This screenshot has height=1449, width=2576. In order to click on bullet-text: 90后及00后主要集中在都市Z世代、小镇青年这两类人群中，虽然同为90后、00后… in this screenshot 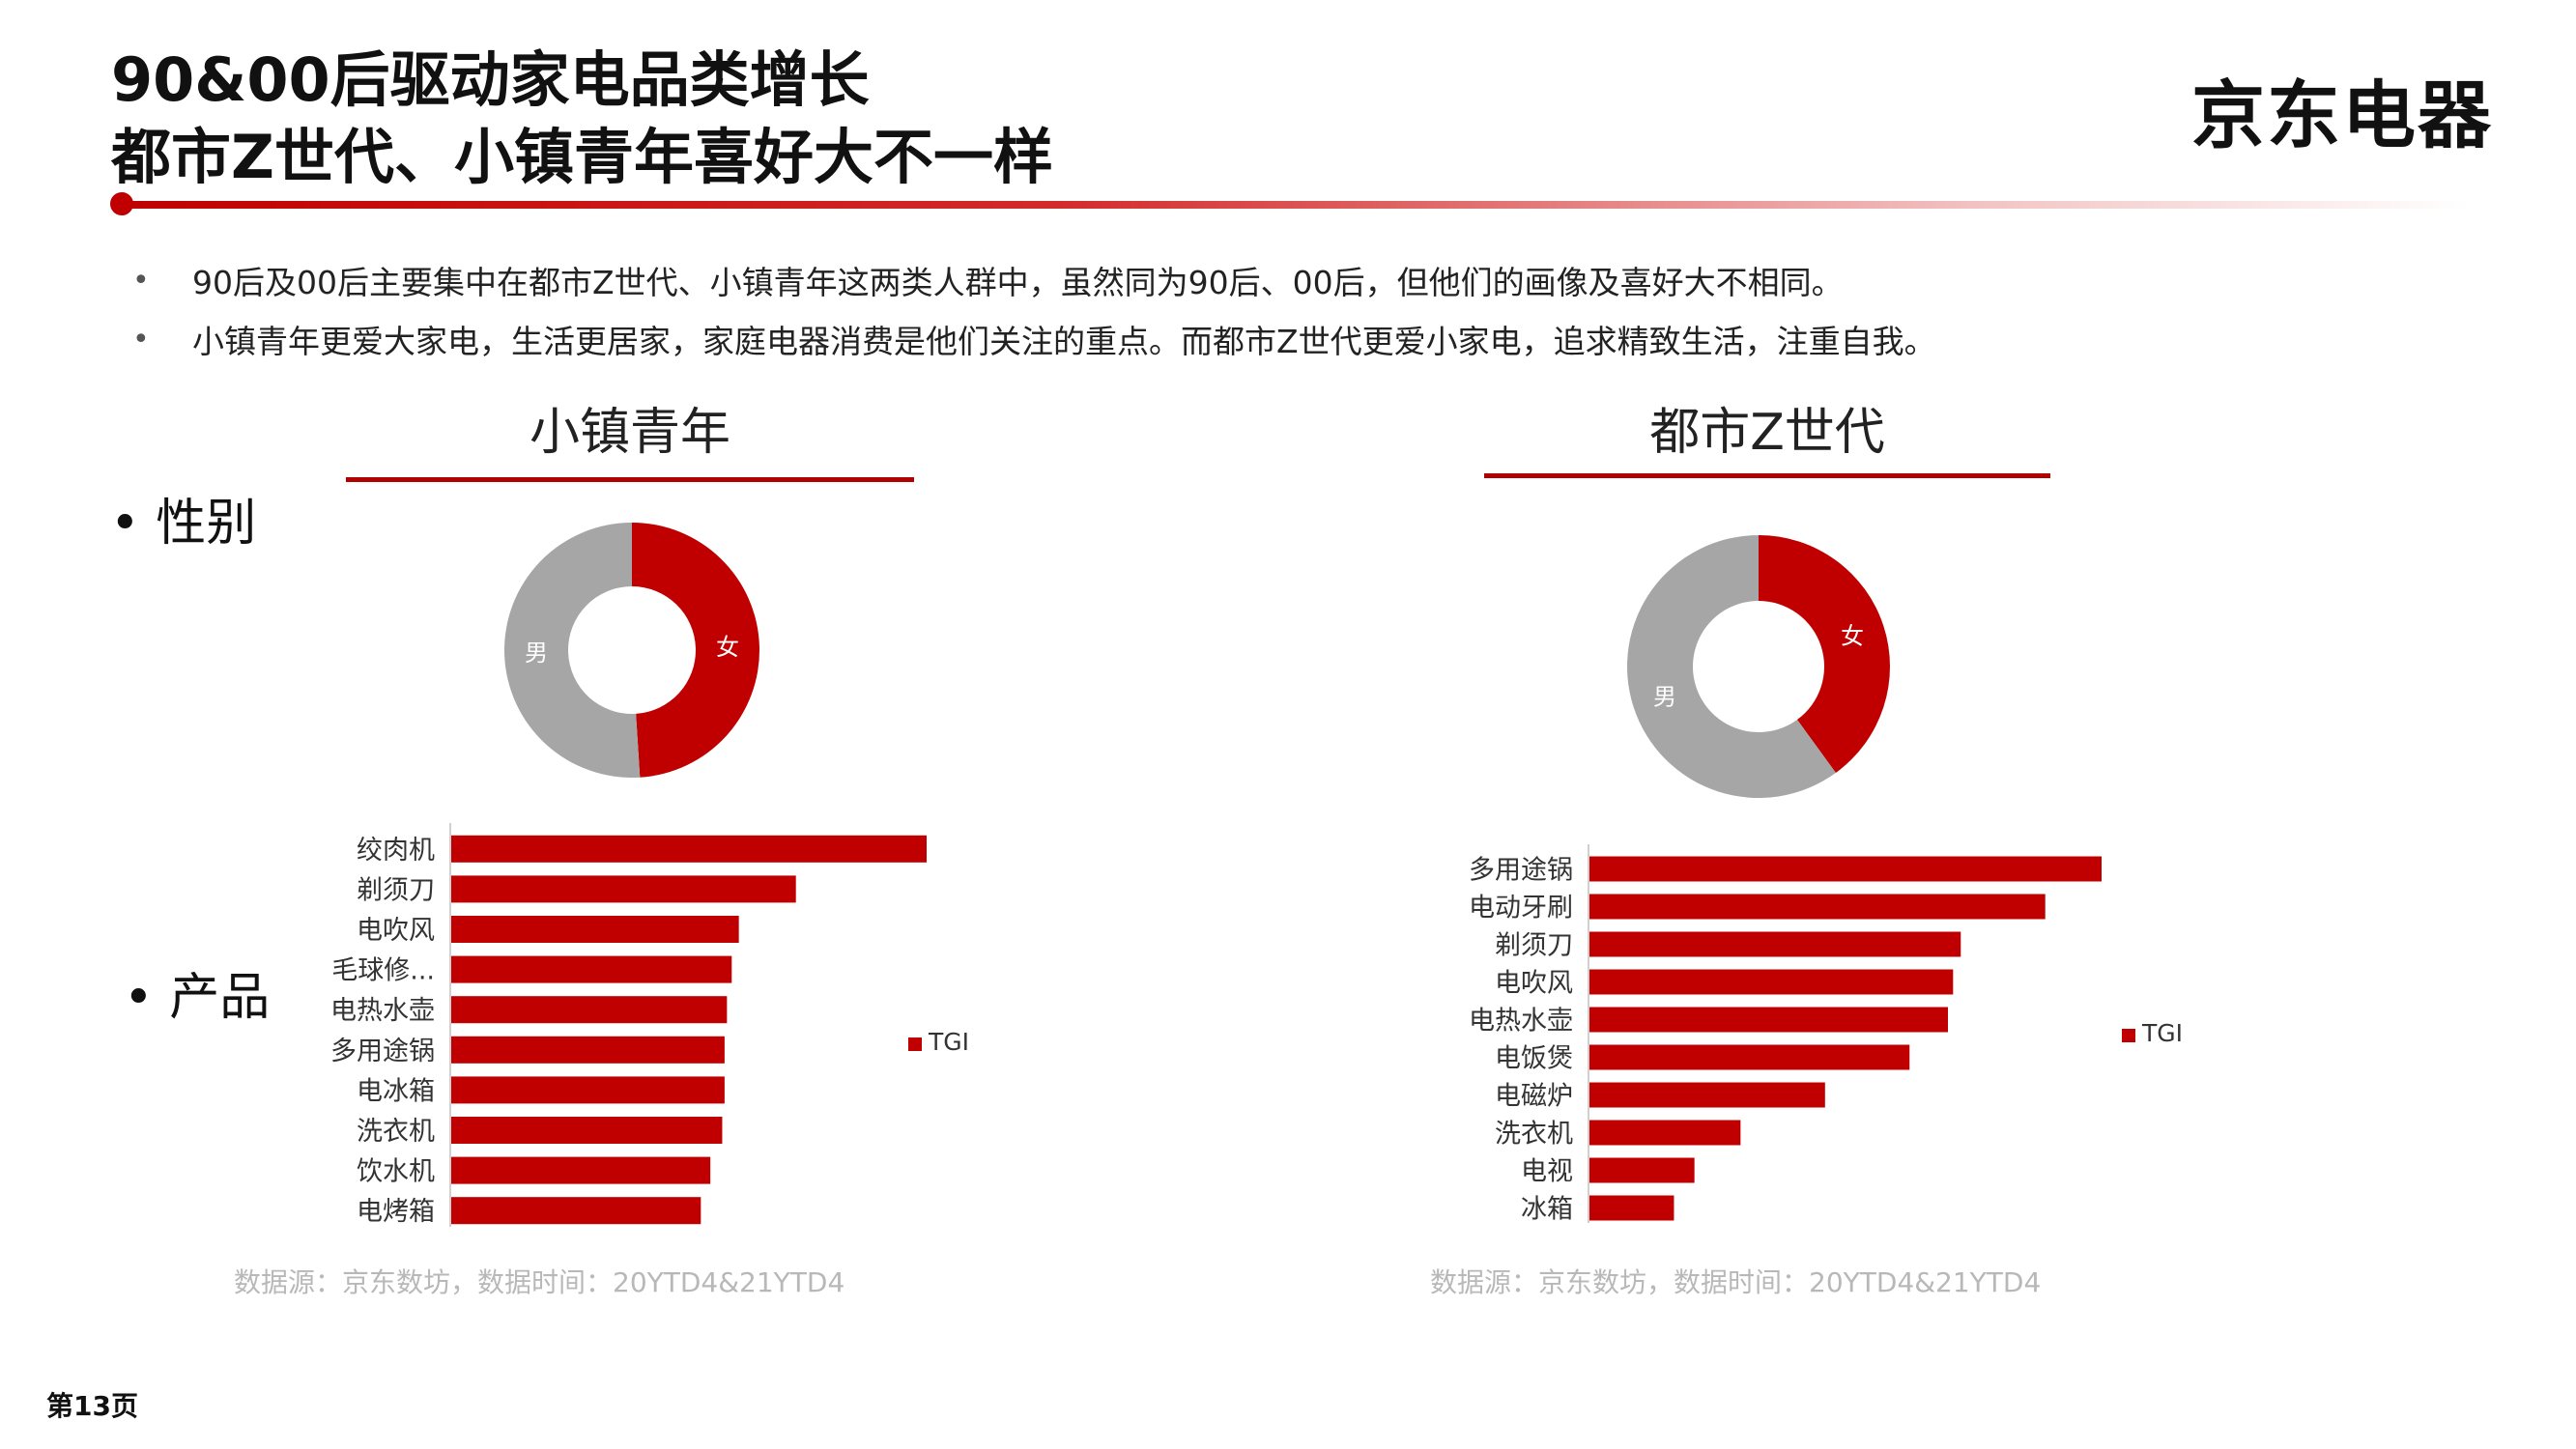, I will do `click(1018, 282)`.